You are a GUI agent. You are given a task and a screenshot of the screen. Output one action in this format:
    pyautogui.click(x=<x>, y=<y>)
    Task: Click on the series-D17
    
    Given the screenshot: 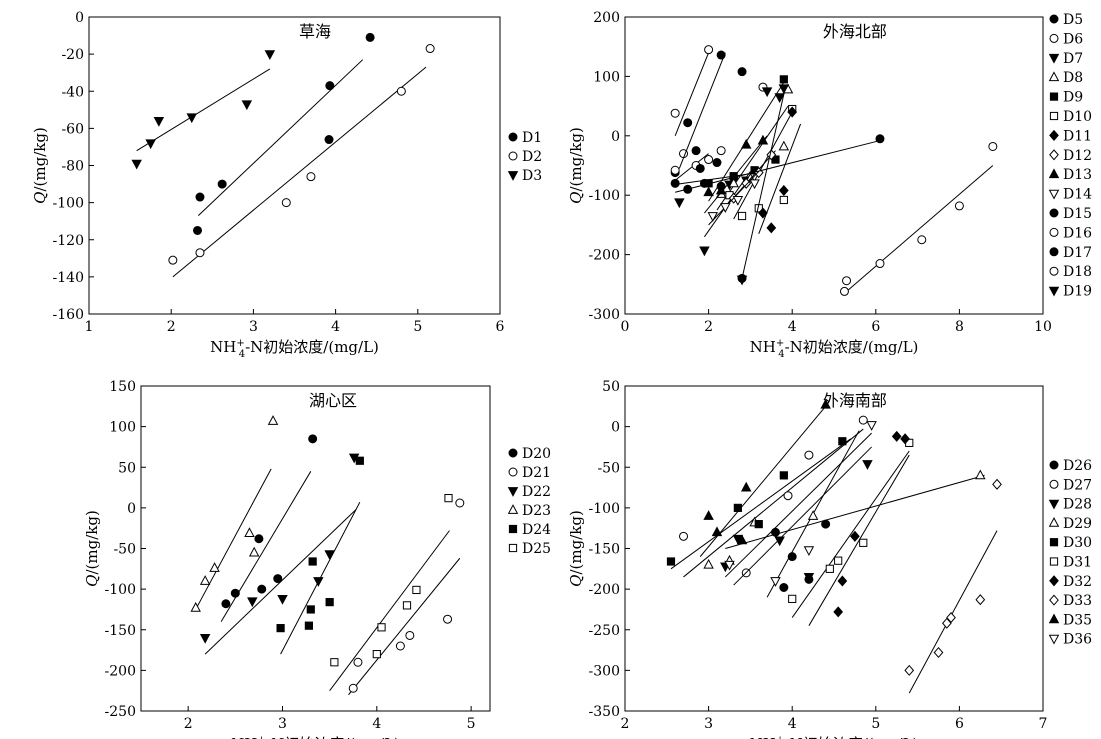 What is the action you would take?
    pyautogui.click(x=712, y=166)
    